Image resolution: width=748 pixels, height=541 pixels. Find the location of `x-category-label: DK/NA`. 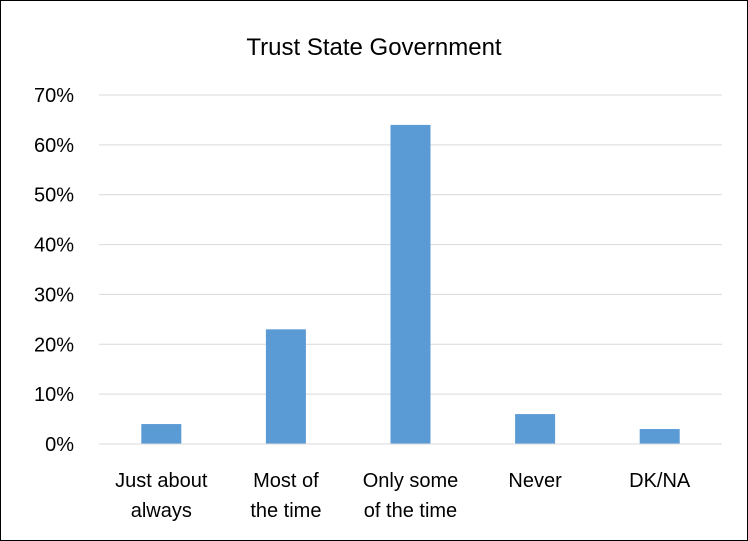

x-category-label: DK/NA is located at coordinates (660, 481).